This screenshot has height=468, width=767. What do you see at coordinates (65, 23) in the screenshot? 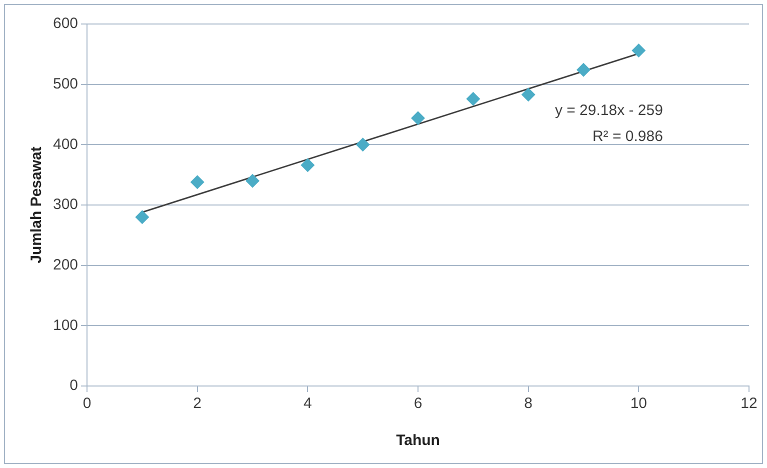
I see `y-tick-label: 600` at bounding box center [65, 23].